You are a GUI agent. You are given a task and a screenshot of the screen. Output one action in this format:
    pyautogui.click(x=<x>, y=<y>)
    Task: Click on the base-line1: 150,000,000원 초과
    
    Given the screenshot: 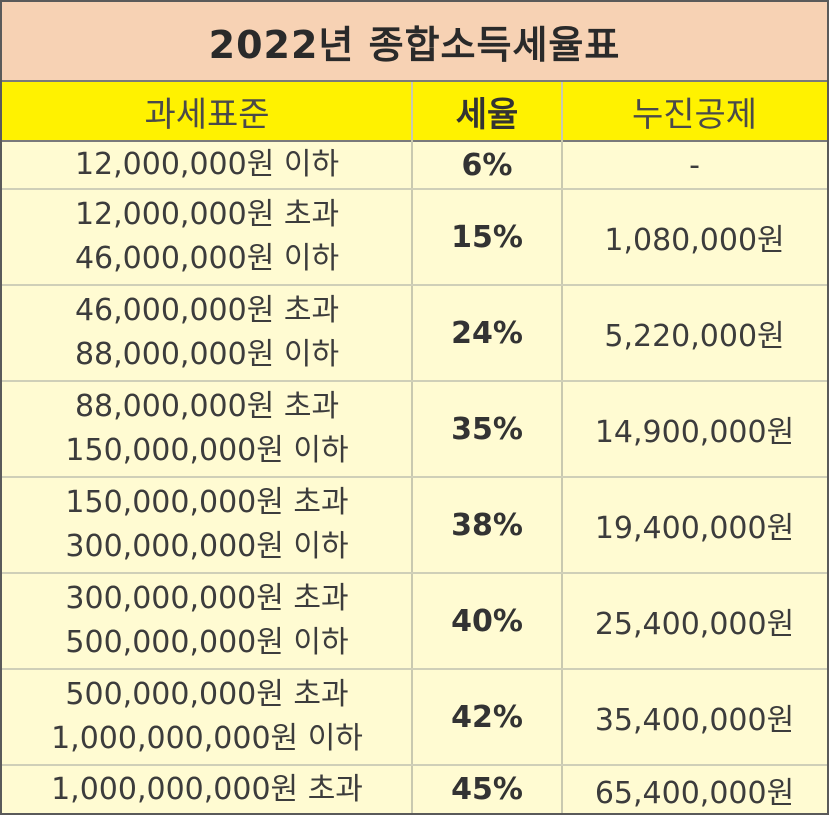 What is the action you would take?
    pyautogui.click(x=207, y=502)
    